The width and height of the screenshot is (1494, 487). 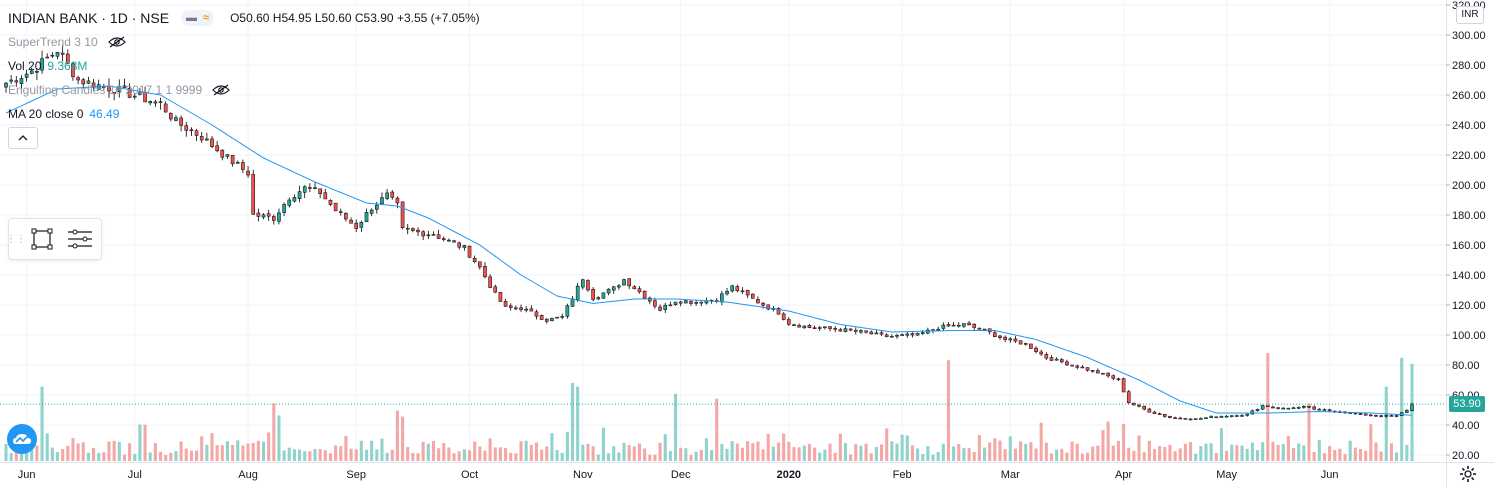 I want to click on indicator-ma: MA 20 close 0 46.49, so click(x=244, y=114).